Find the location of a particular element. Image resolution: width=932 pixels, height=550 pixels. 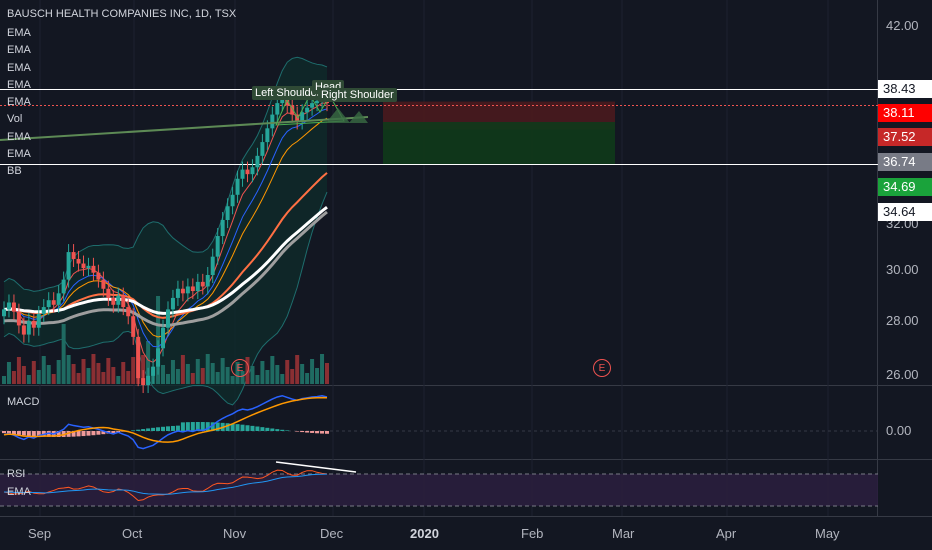

right-shoulder-label: Right Shoulder is located at coordinates (357, 95).